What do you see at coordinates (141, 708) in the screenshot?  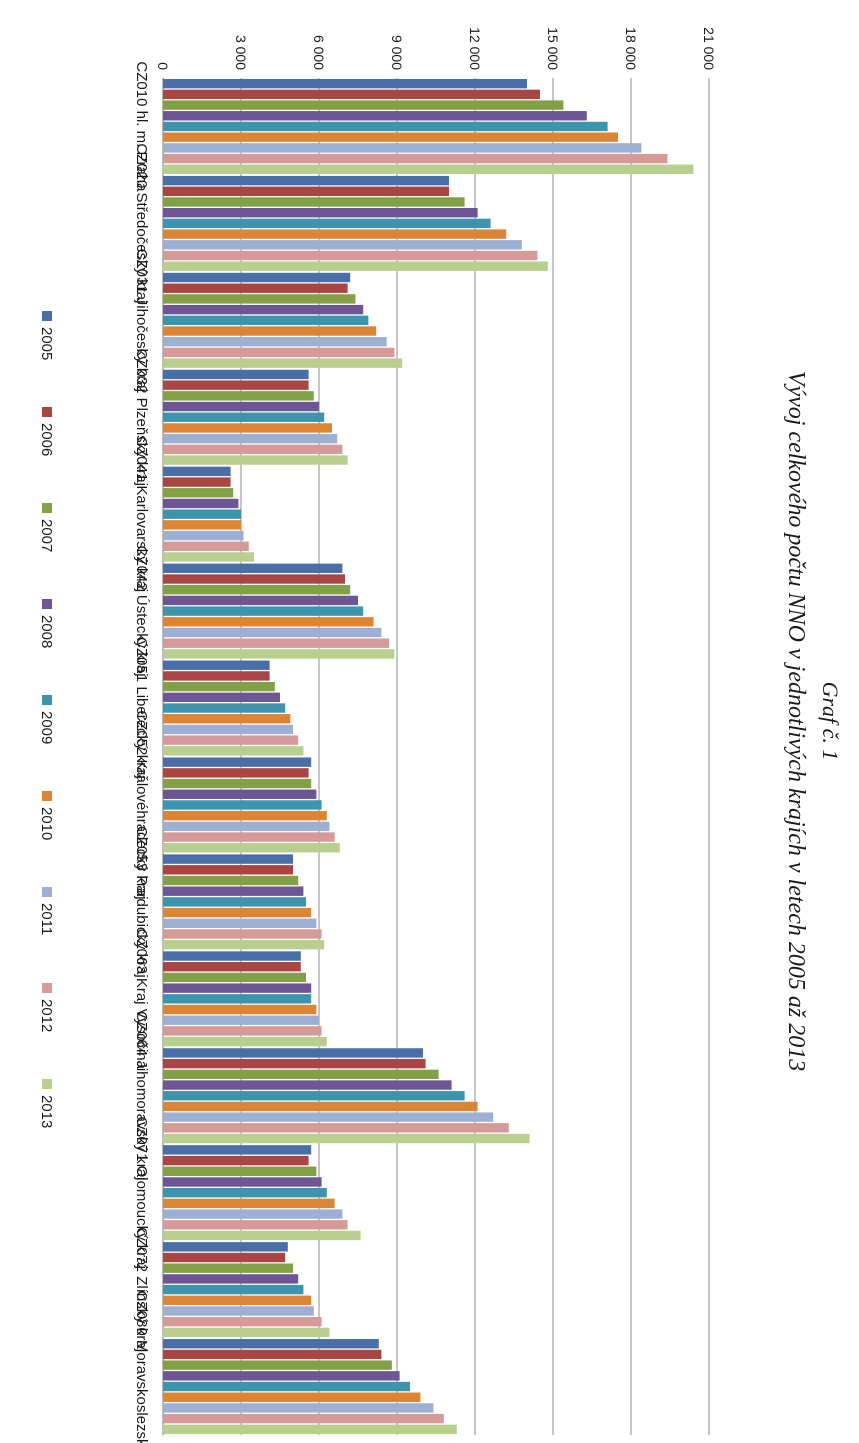 I see `category-label: CZ051 Liberecký kraj` at bounding box center [141, 708].